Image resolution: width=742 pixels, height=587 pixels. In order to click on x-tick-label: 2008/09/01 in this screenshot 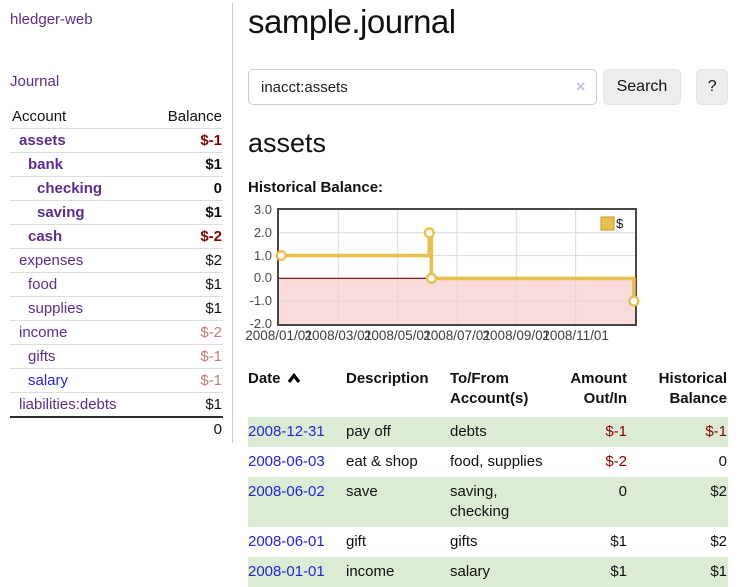, I will do `click(516, 335)`.